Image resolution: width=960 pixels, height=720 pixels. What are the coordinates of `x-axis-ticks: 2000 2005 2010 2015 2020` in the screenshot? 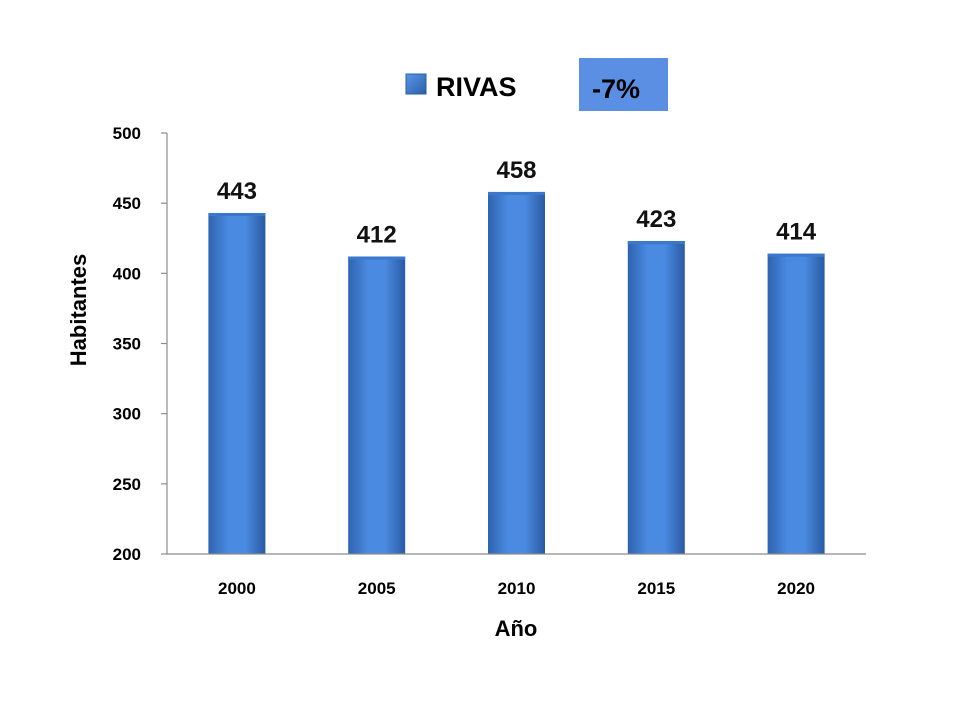 It's located at (516, 588).